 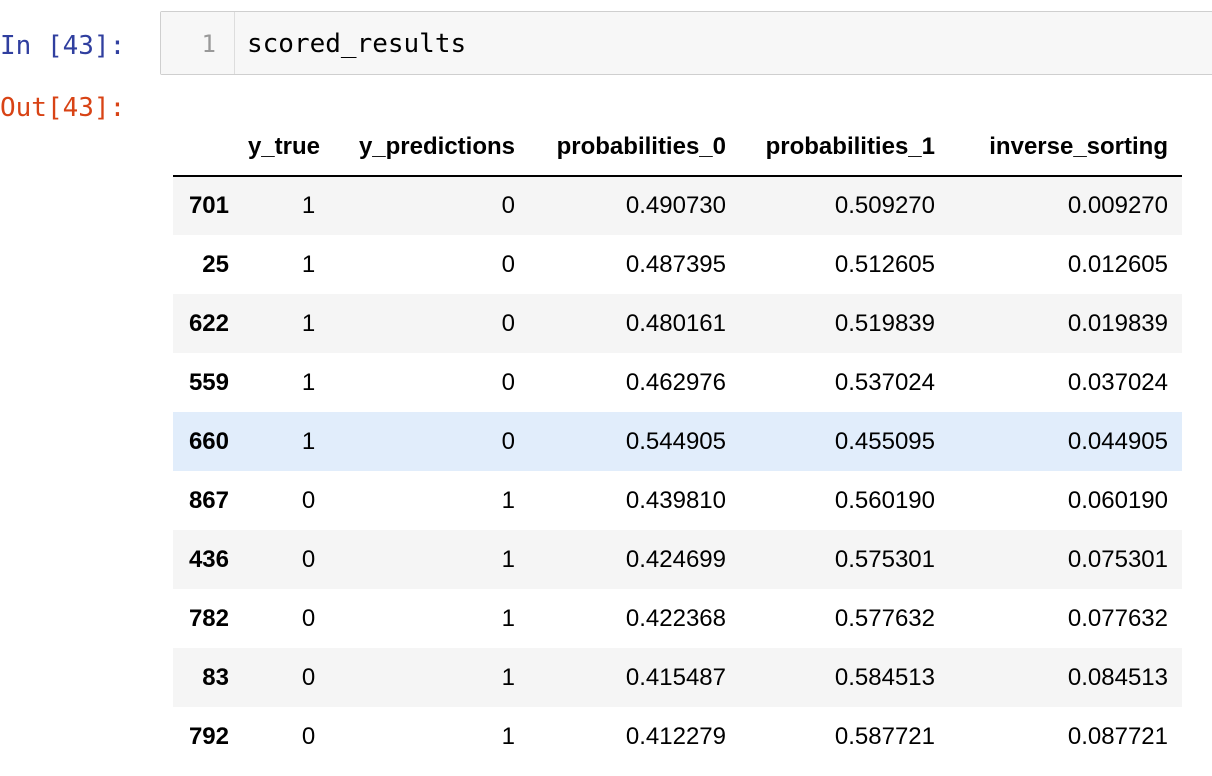 I want to click on column-header-probabilities-1: probabilities_1, so click(x=844, y=147).